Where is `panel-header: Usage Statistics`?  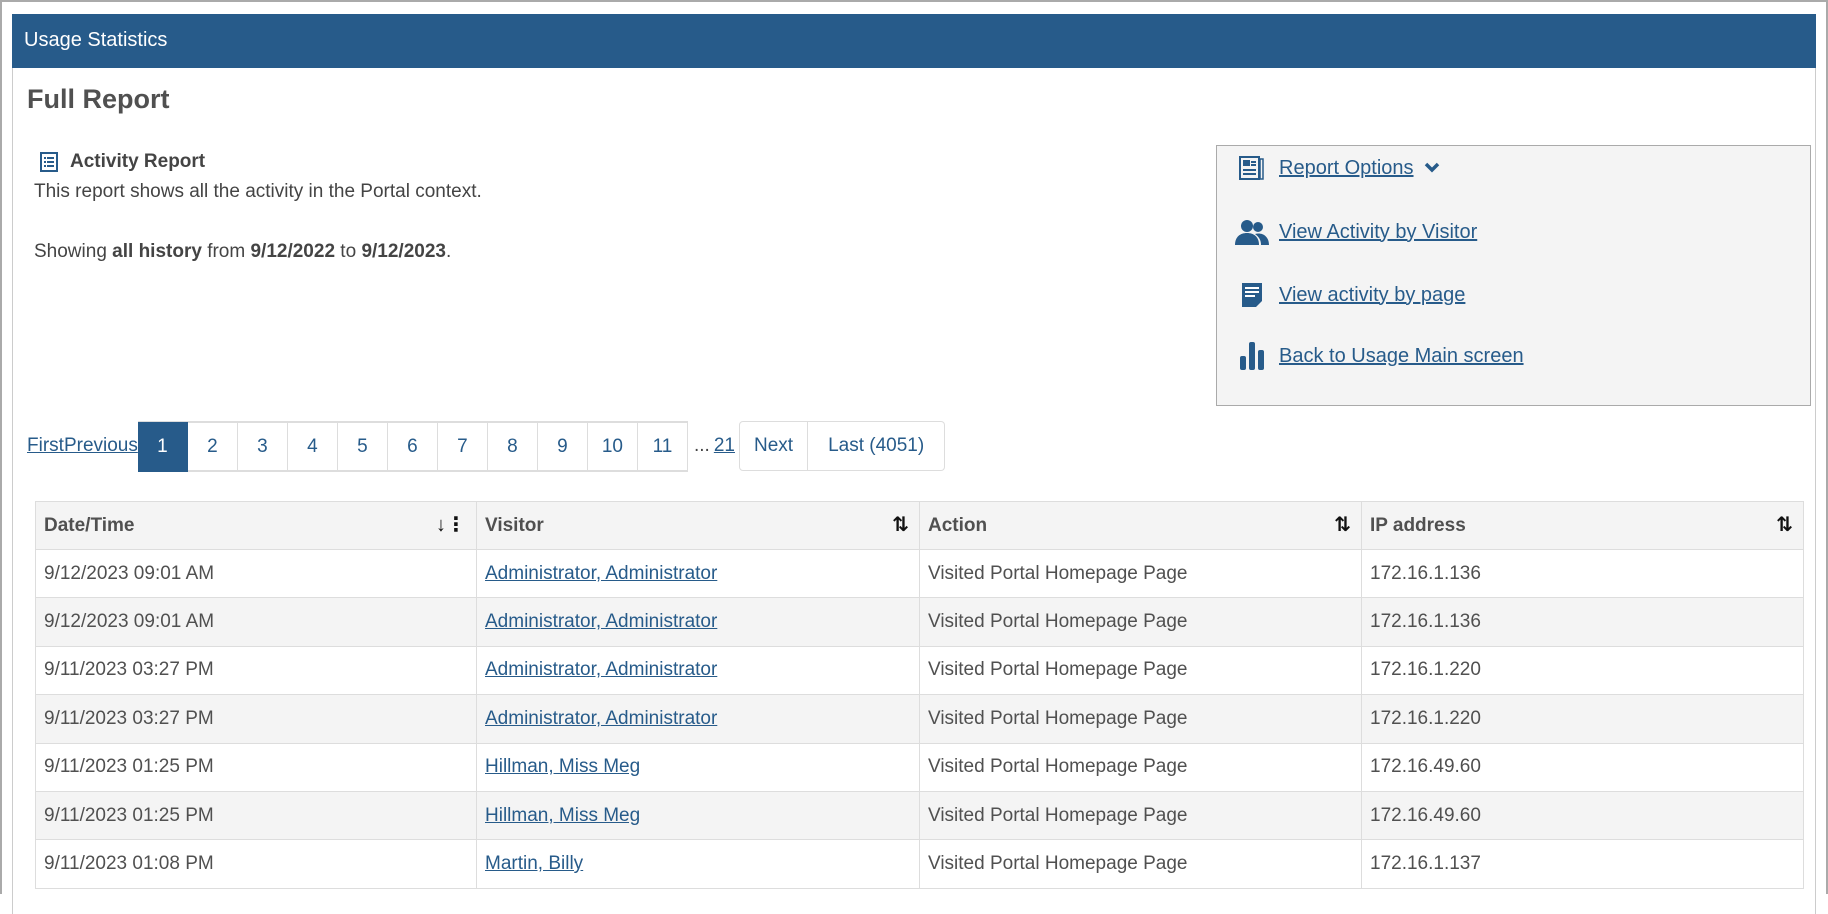 panel-header: Usage Statistics is located at coordinates (914, 41).